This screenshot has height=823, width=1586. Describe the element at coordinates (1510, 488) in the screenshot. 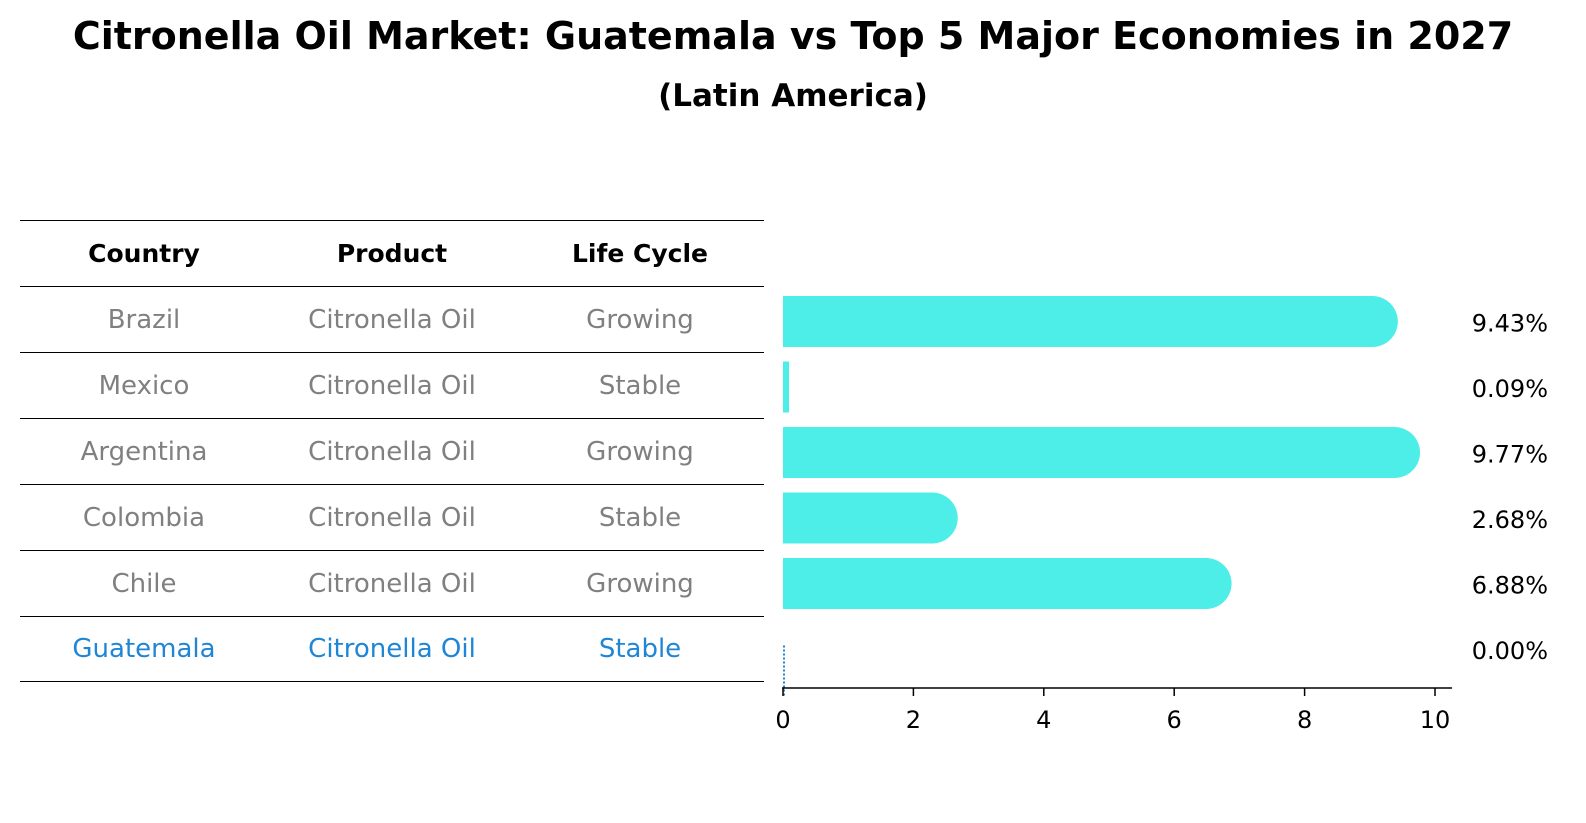

I see `value-labels-group: 9.43% 0.09% 9.77% 2.68% 6.88% 0.00%` at that location.